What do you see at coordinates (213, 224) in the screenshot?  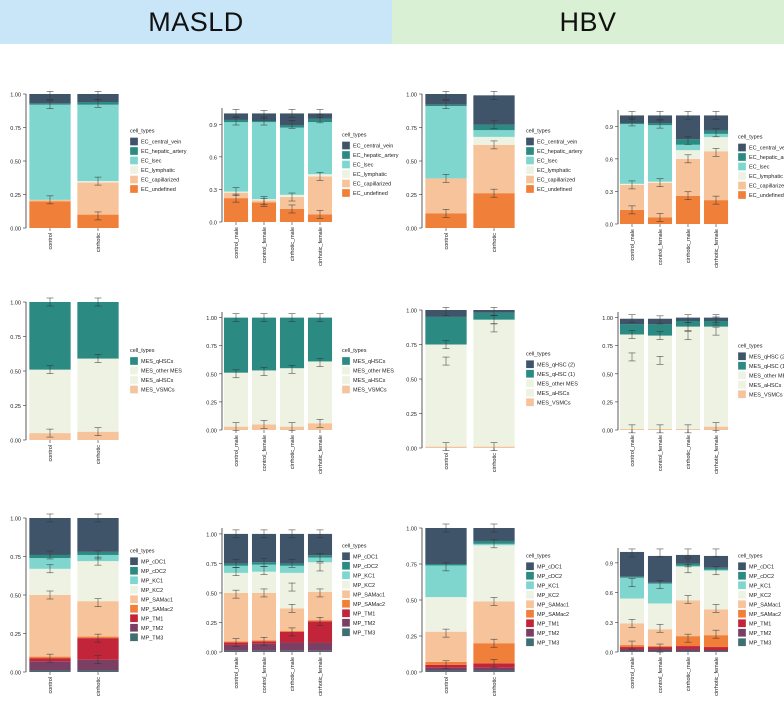 I see `y-tick-label: 0.0` at bounding box center [213, 224].